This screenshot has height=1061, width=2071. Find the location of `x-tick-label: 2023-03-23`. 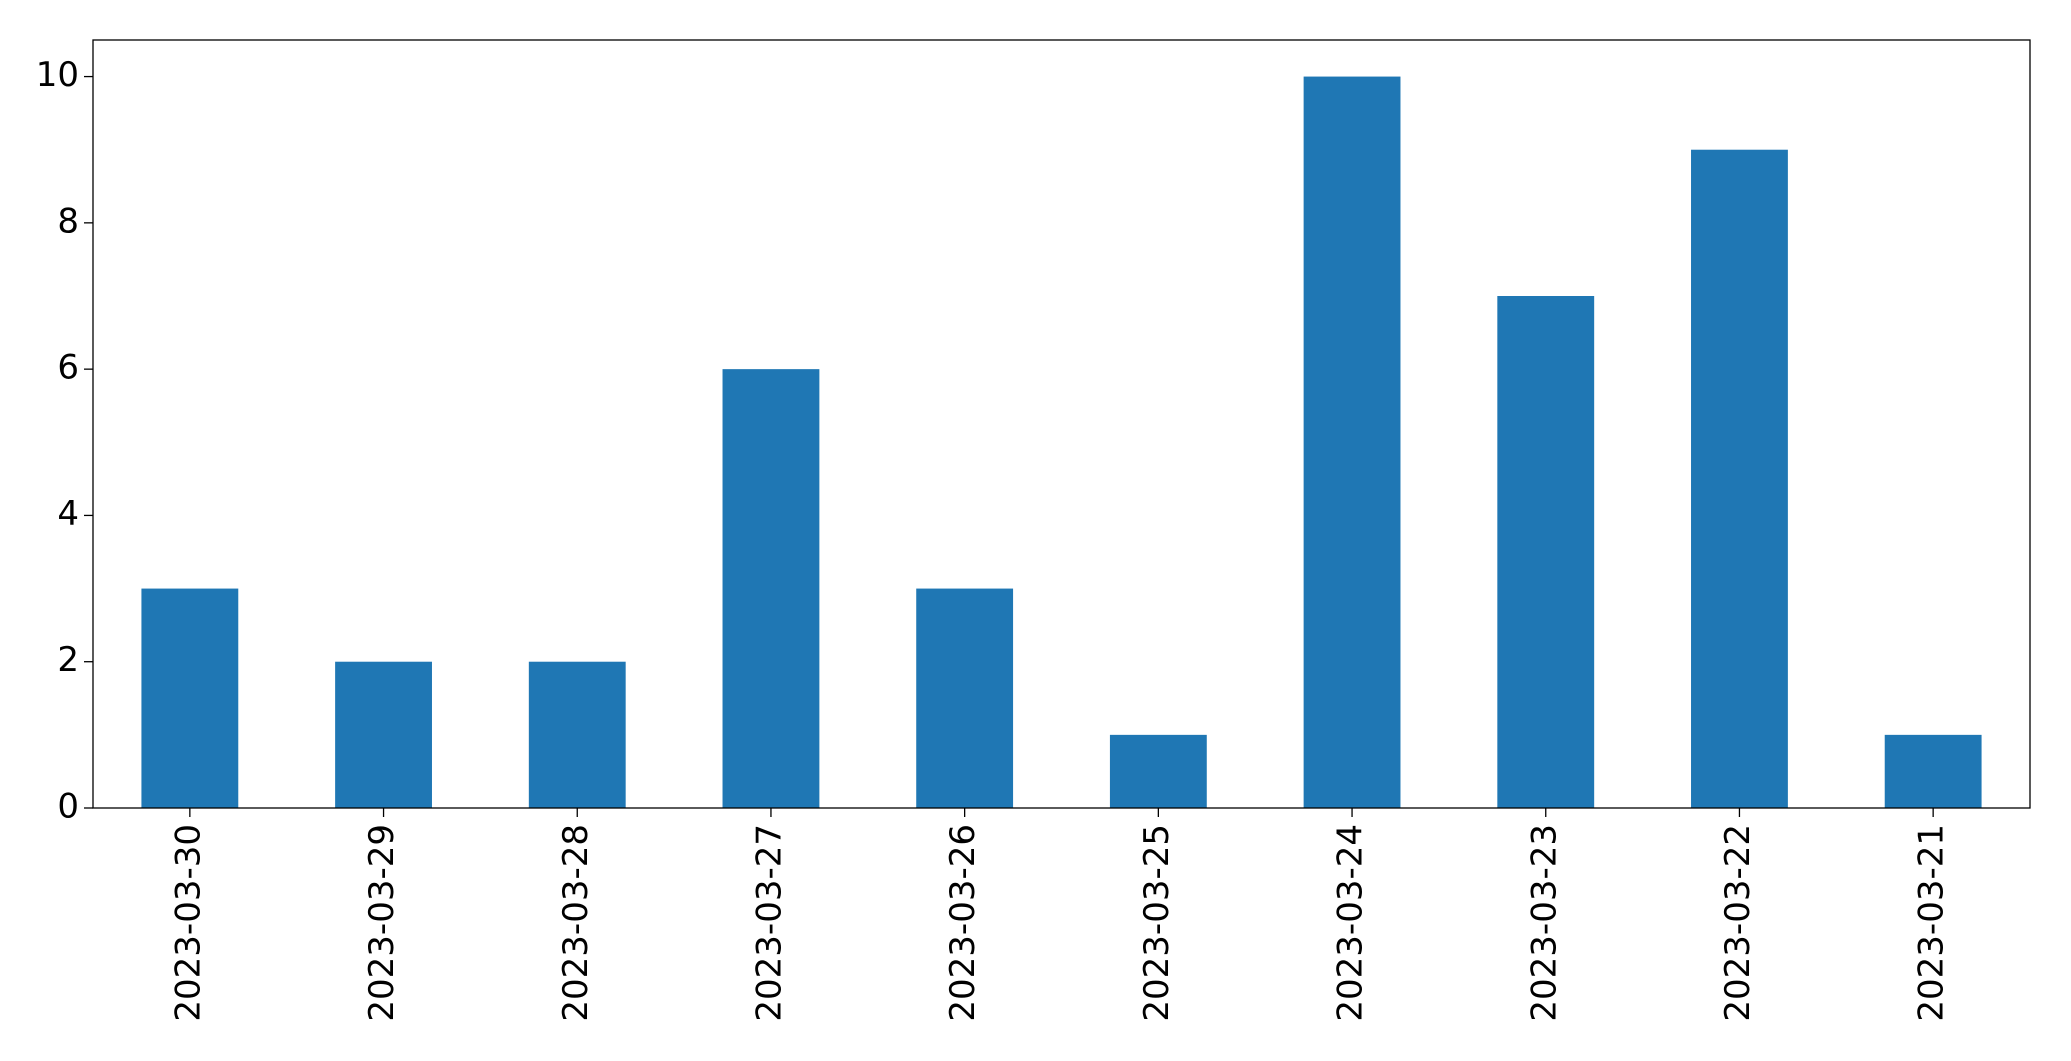

x-tick-label: 2023-03-23 is located at coordinates (1544, 923).